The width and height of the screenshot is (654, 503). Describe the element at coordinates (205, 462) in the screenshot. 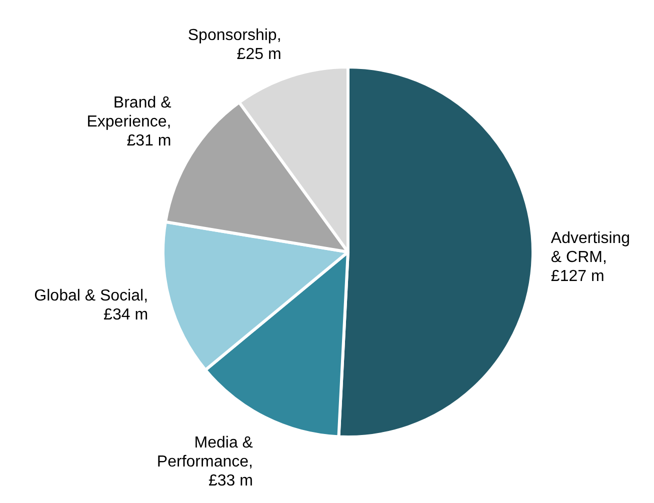

I see `slice-label: Media & Performance, £33 m` at that location.